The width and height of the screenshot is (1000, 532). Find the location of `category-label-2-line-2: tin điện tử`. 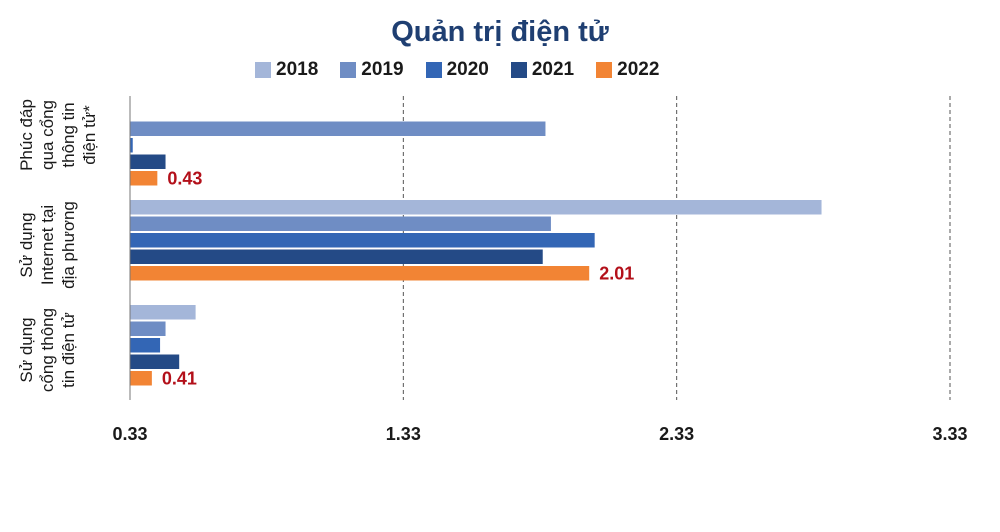

category-label-2-line-2: tin điện tử is located at coordinates (68, 350).